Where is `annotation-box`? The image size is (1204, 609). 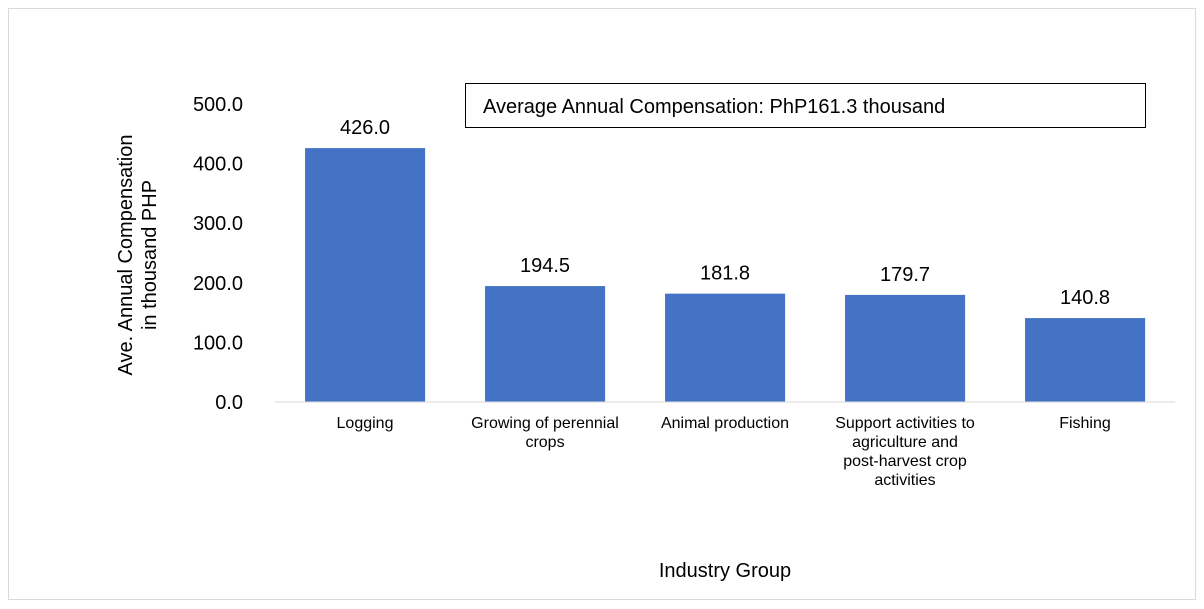 annotation-box is located at coordinates (805, 105).